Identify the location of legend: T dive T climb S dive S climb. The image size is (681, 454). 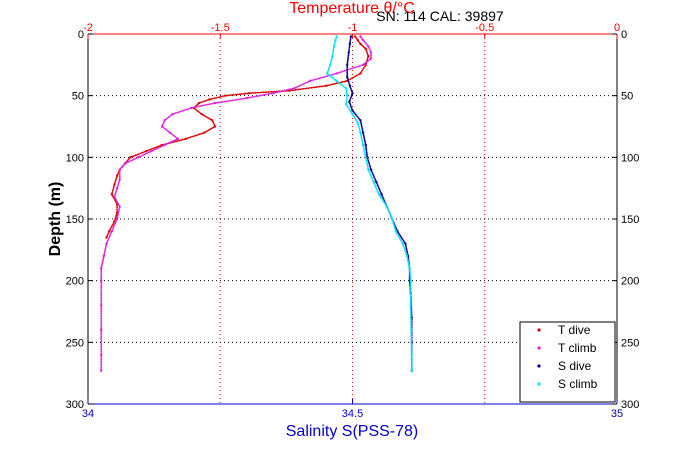
(567, 362).